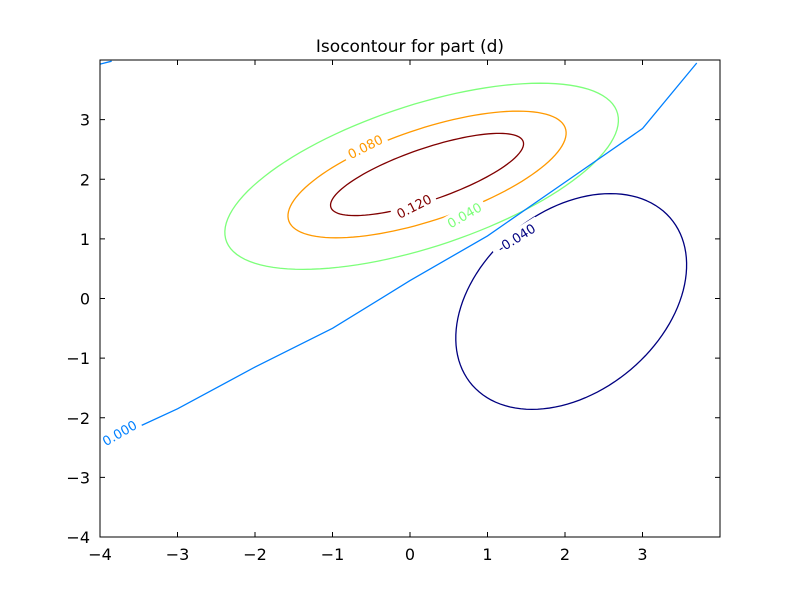  I want to click on x-tick-label-2: −2, so click(255, 554).